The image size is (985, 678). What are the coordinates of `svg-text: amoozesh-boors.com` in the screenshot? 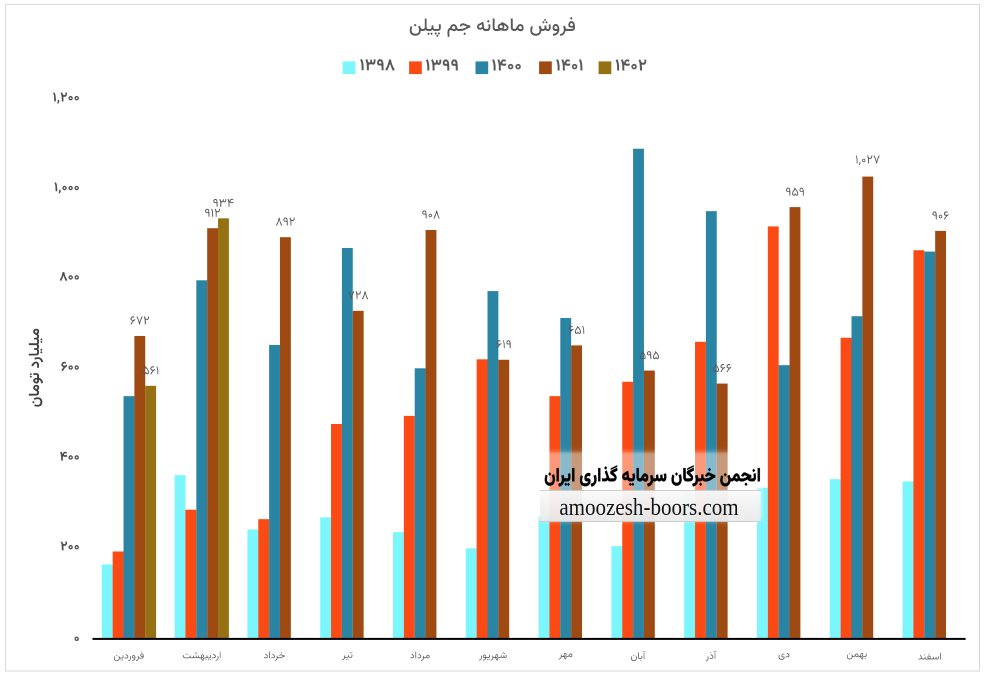 It's located at (649, 506).